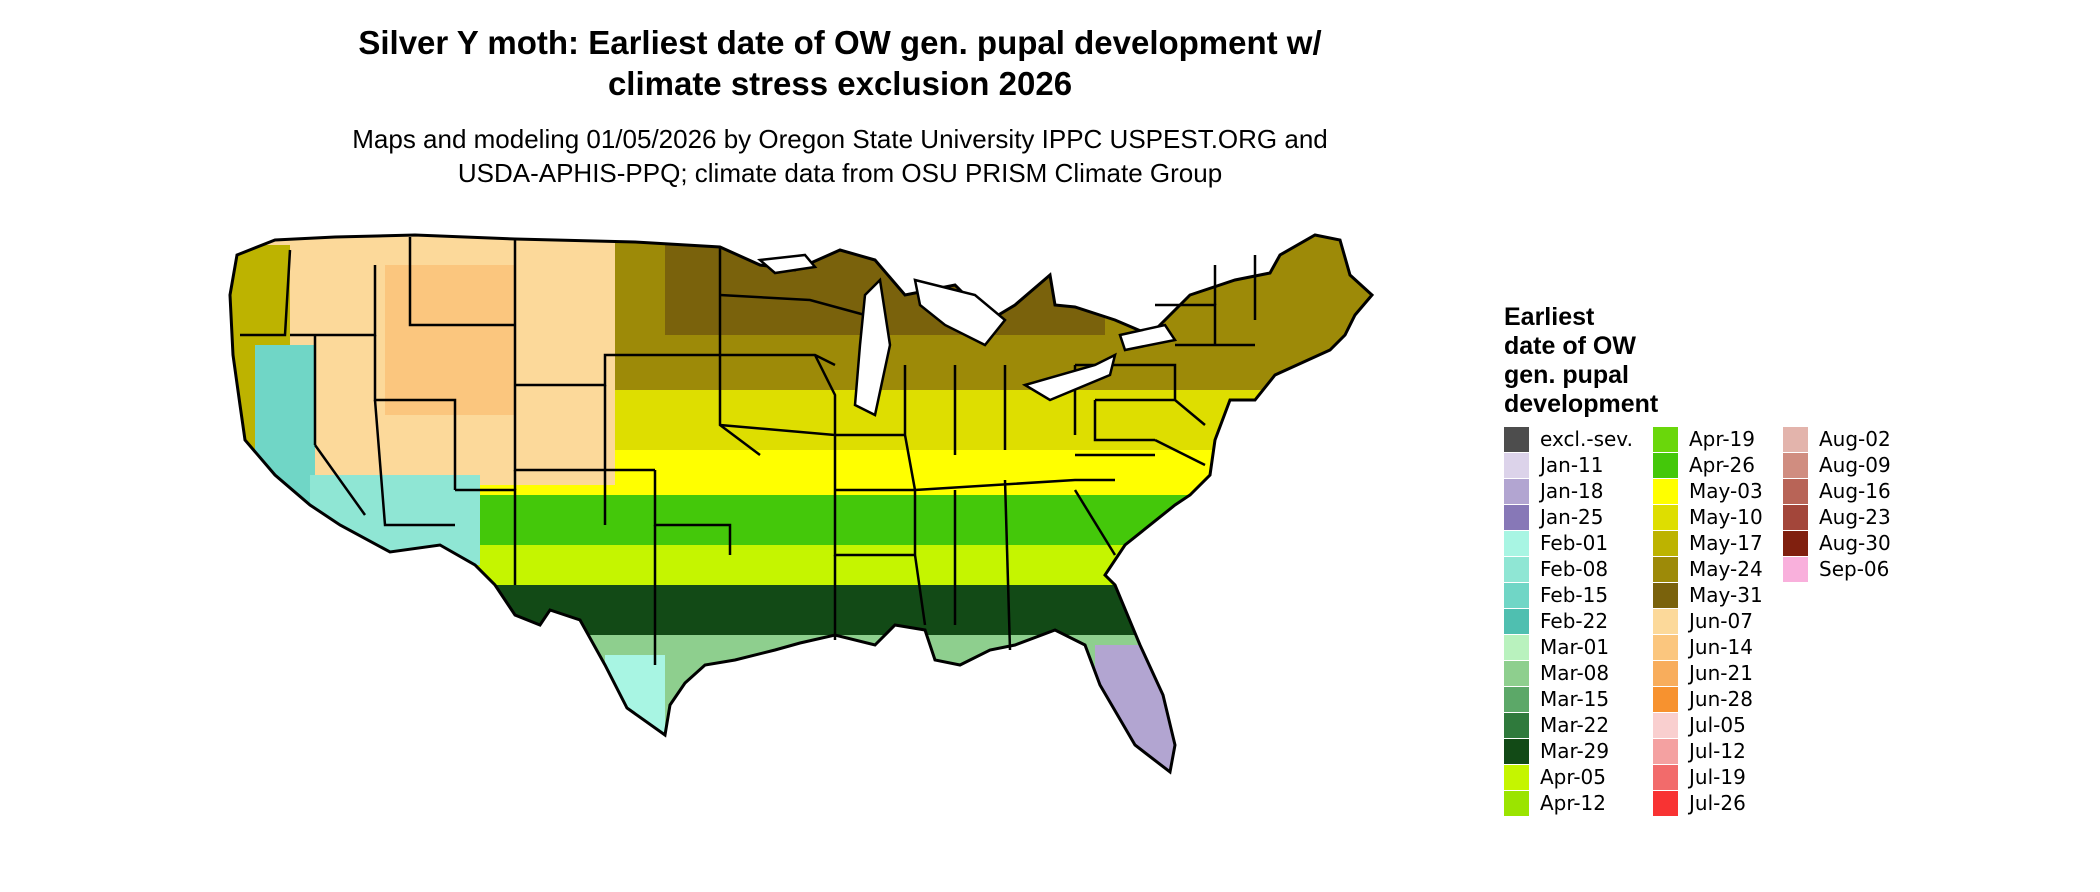 The width and height of the screenshot is (2100, 892). Describe the element at coordinates (840, 83) in the screenshot. I see `map-title-line-2: climate stress exclusion 2026` at that location.